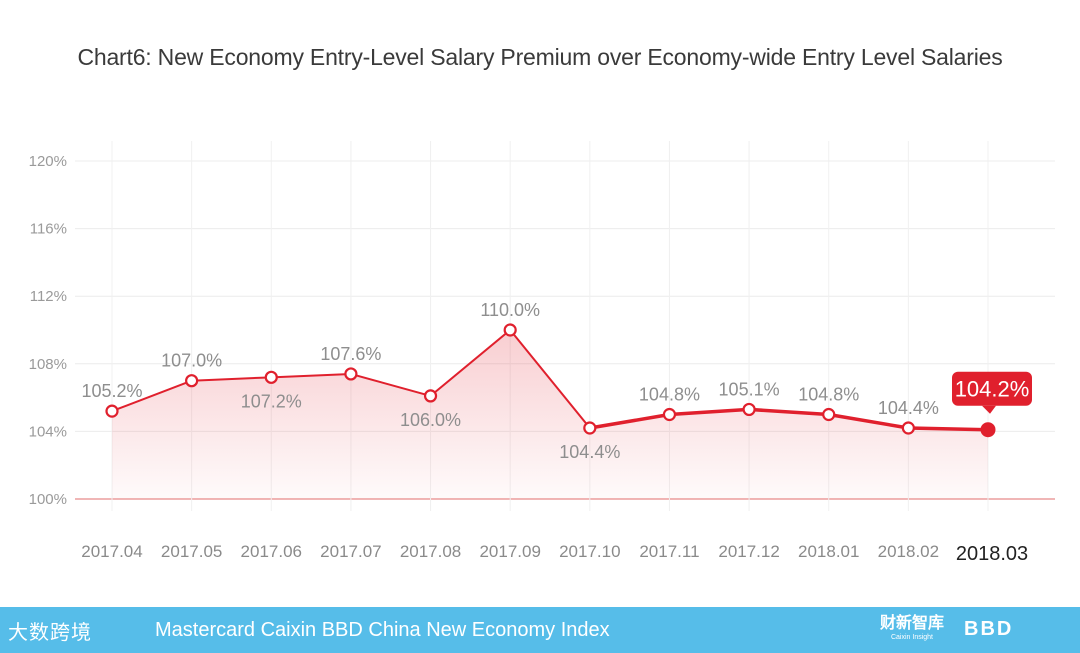  I want to click on callout-box, so click(992, 388).